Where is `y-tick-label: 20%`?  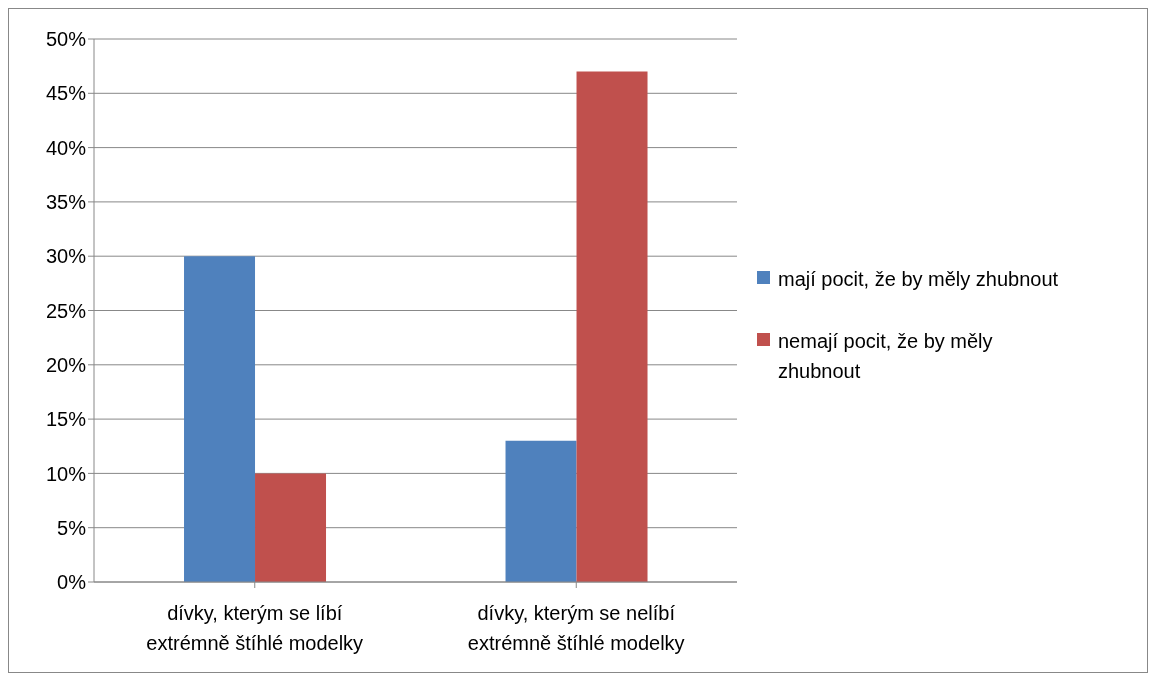 y-tick-label: 20% is located at coordinates (66, 364).